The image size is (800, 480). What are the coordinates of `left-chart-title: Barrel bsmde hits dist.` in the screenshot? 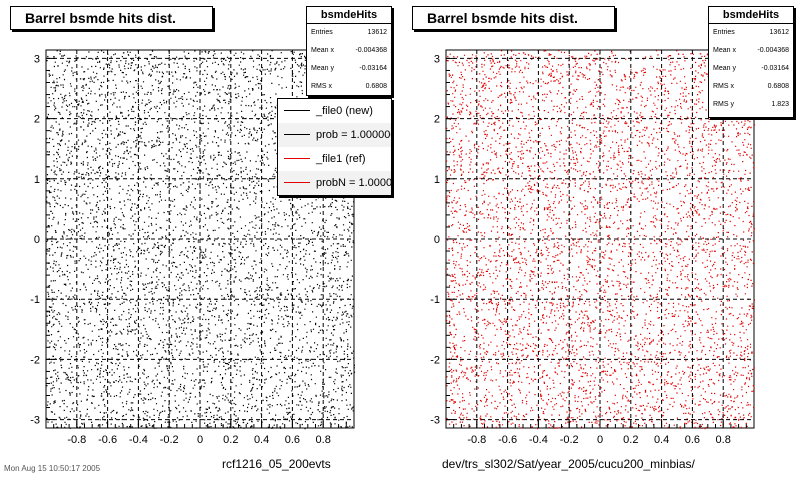 It's located at (111, 18).